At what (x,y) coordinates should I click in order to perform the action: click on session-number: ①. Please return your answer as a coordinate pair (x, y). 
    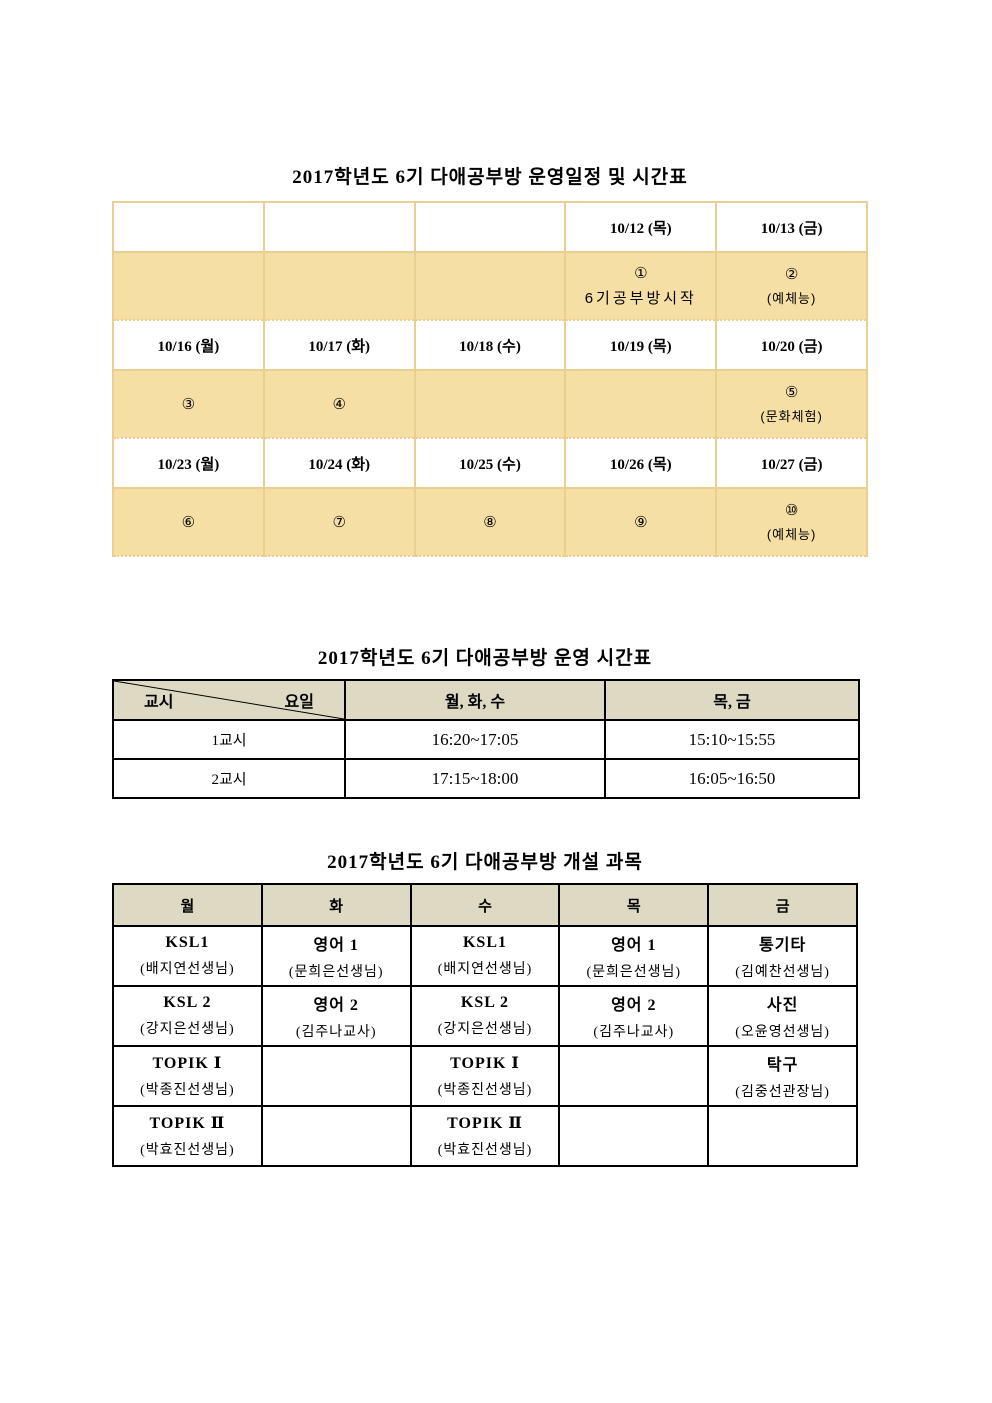
    Looking at the image, I should click on (641, 273).